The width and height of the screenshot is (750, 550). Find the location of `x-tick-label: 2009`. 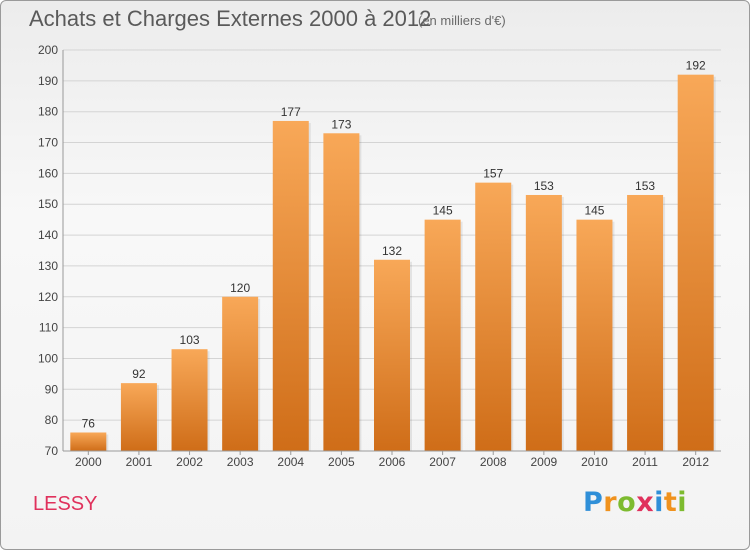

x-tick-label: 2009 is located at coordinates (543, 462).